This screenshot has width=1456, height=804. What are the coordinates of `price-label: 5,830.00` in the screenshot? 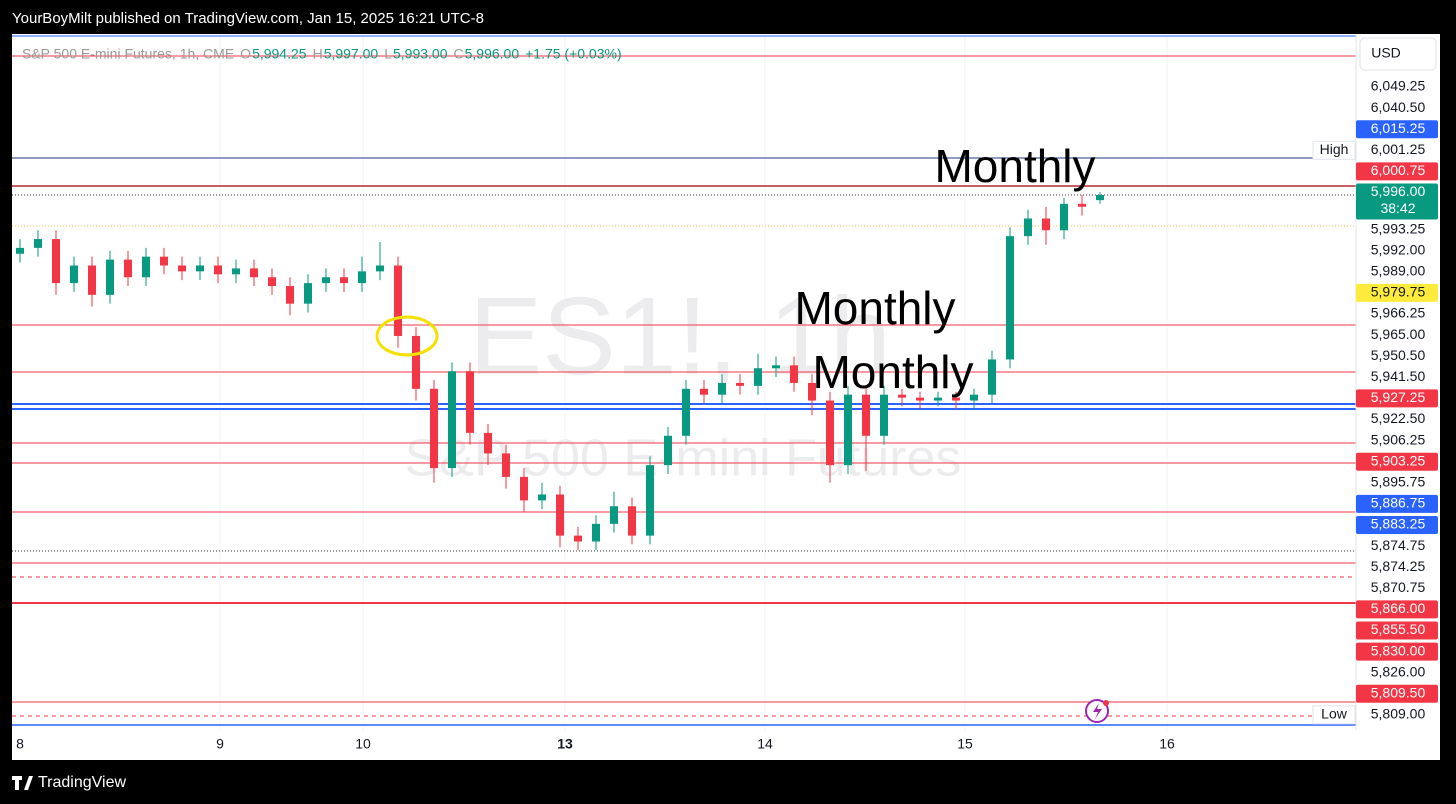 It's located at (1398, 650).